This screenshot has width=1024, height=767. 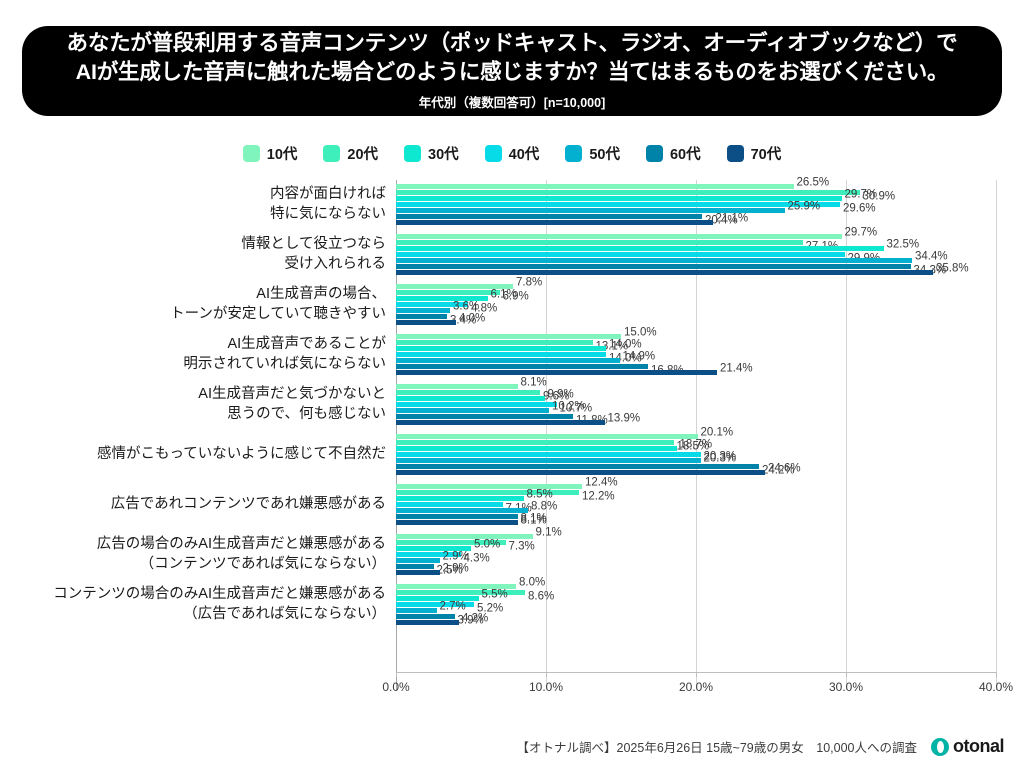 What do you see at coordinates (541, 596) in the screenshot?
I see `bar-value-label: 8.6%` at bounding box center [541, 596].